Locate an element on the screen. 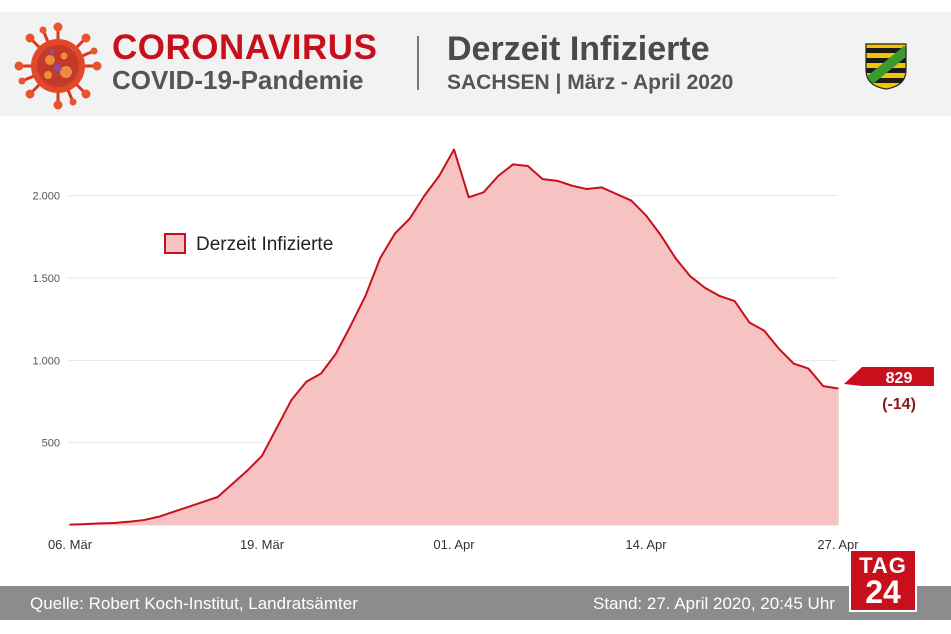 The height and width of the screenshot is (634, 951). saxony-coat-of-arms-icon is located at coordinates (886, 66).